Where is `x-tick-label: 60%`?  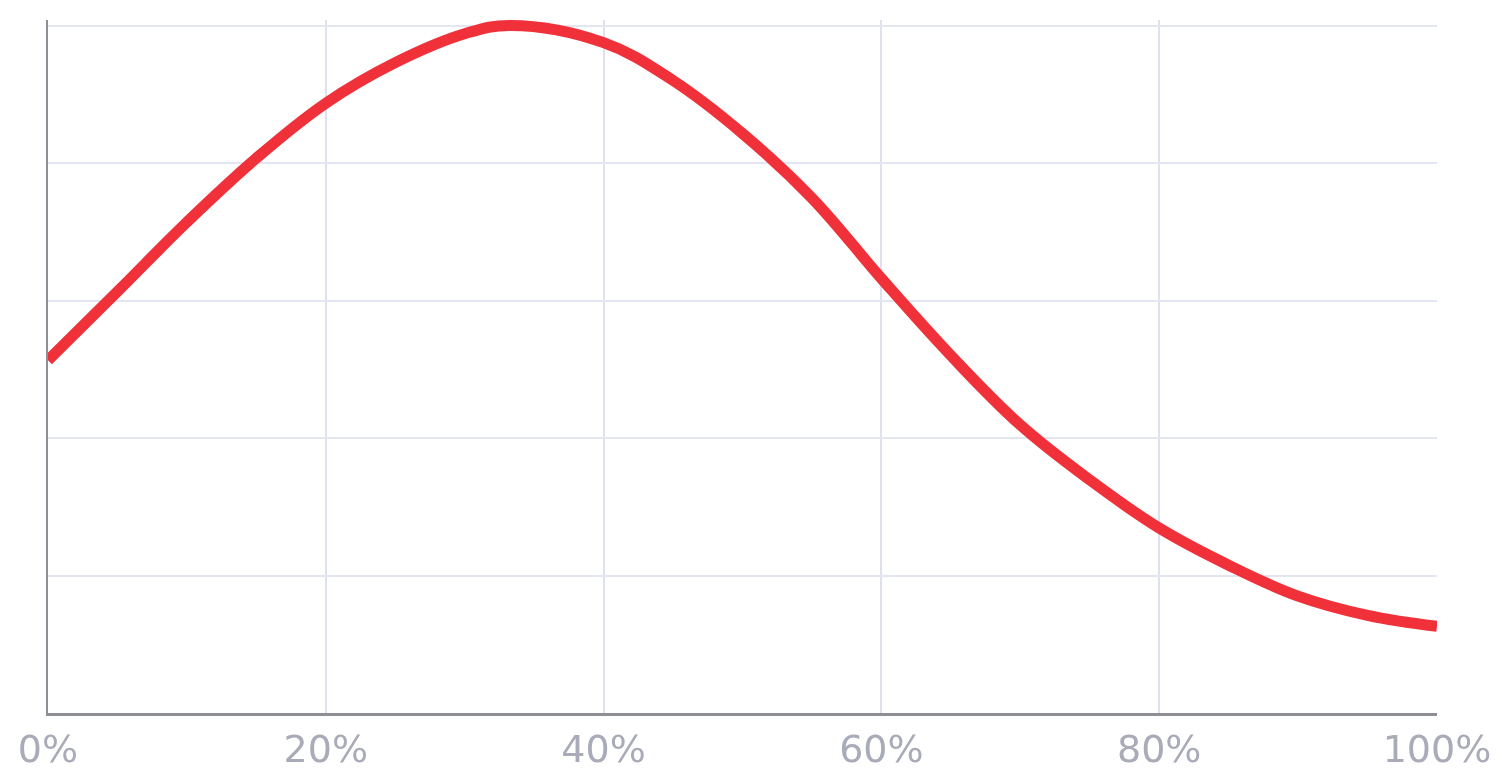
x-tick-label: 60% is located at coordinates (881, 748).